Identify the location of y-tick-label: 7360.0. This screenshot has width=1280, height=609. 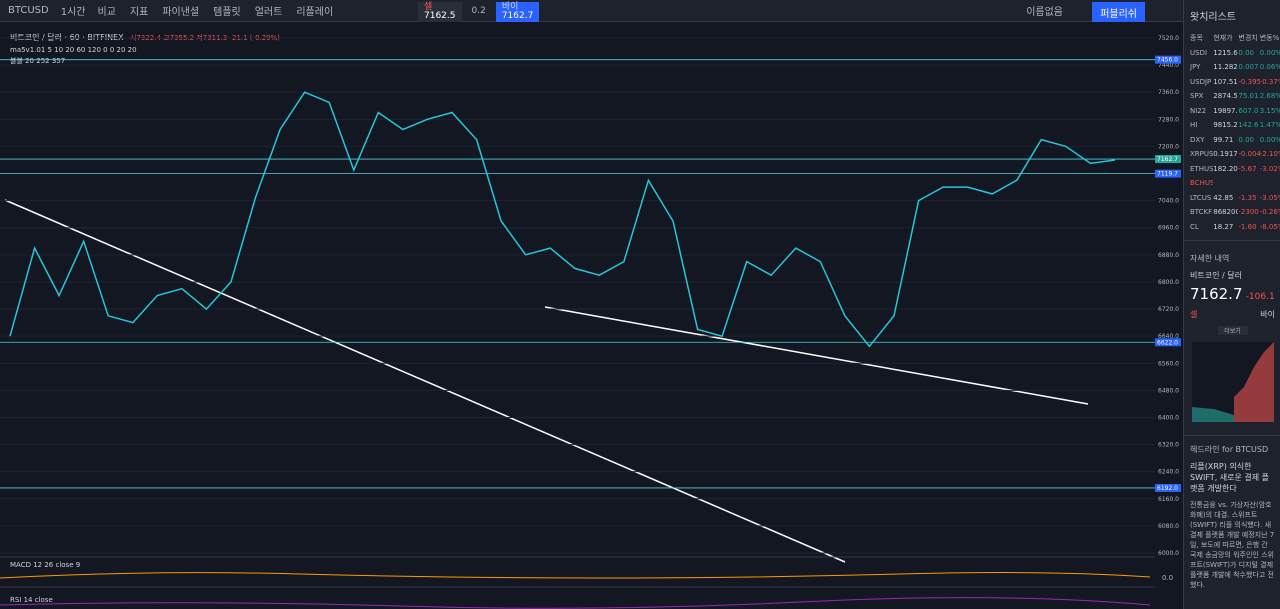
(1168, 92).